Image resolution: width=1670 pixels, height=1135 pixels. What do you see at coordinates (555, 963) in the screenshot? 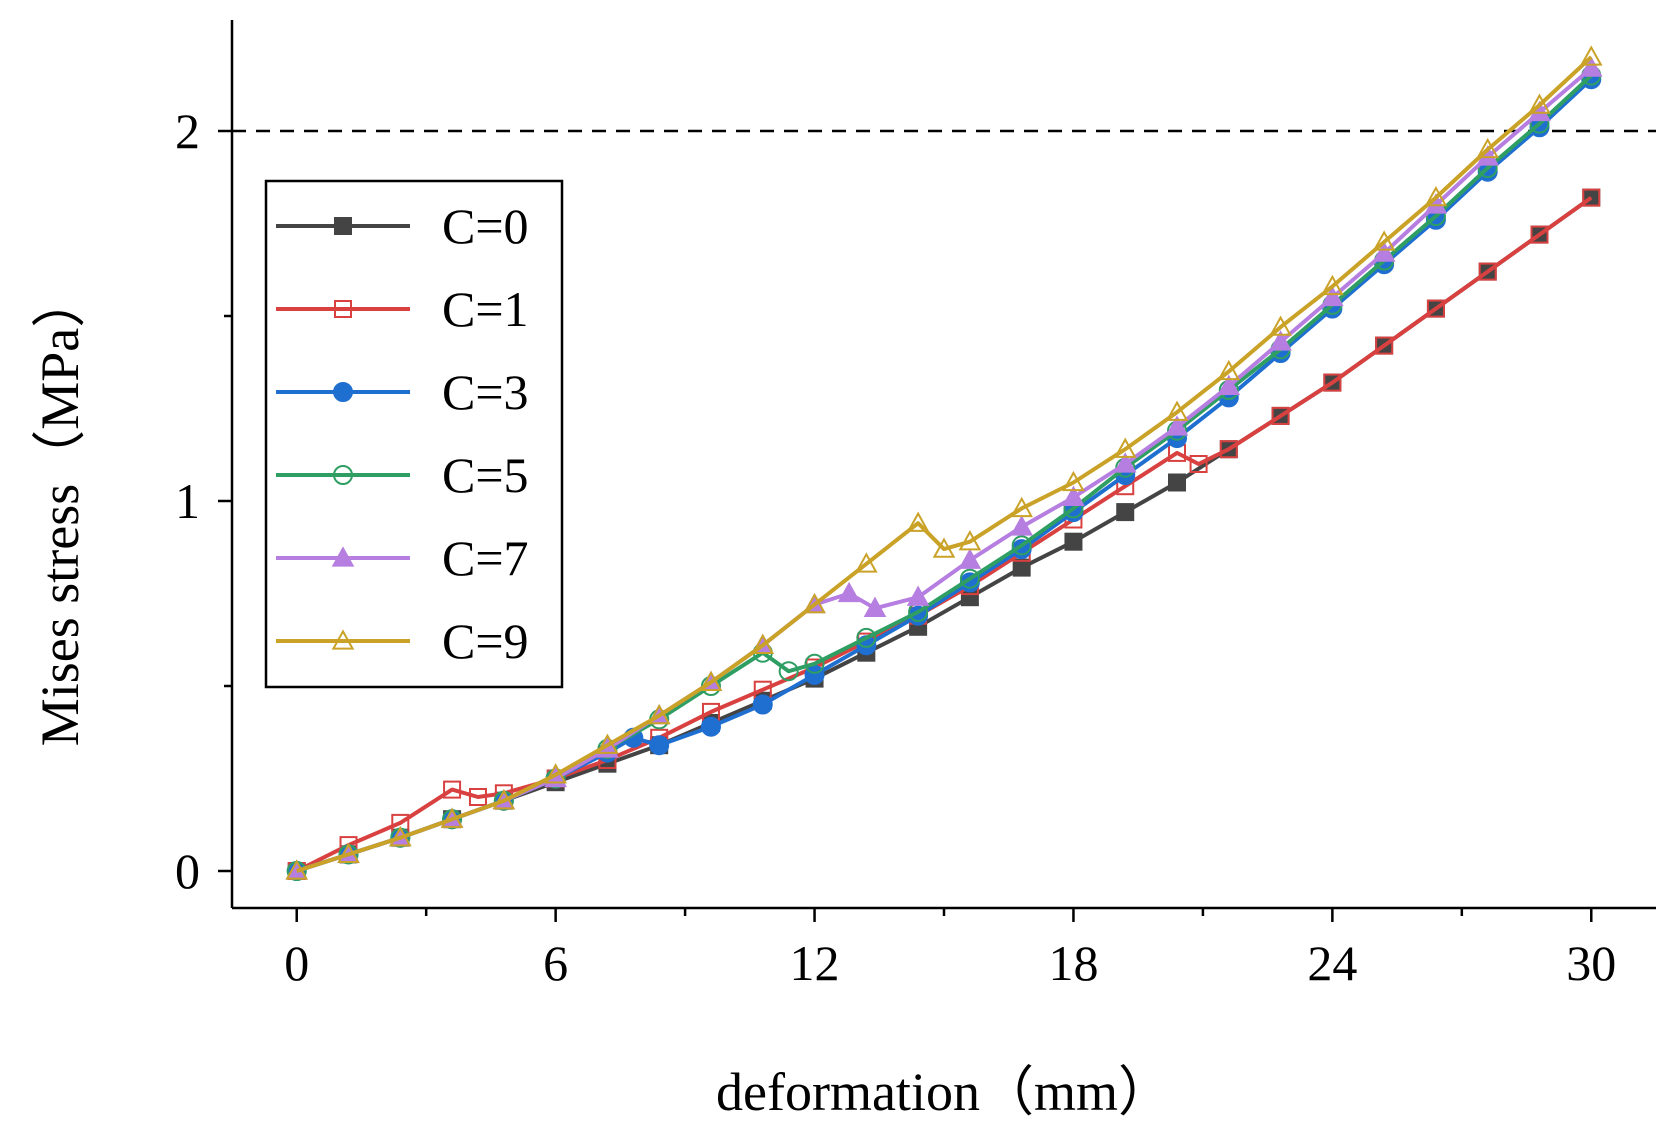
I see `x-tick-label: 6` at bounding box center [555, 963].